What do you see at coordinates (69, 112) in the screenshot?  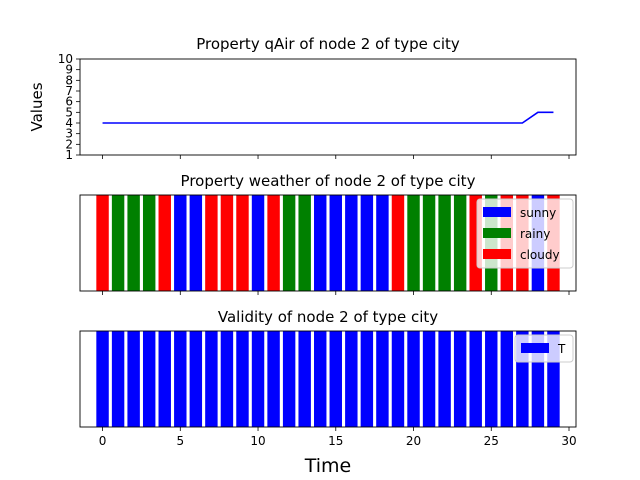 I see `qair-ytick-label: 5` at bounding box center [69, 112].